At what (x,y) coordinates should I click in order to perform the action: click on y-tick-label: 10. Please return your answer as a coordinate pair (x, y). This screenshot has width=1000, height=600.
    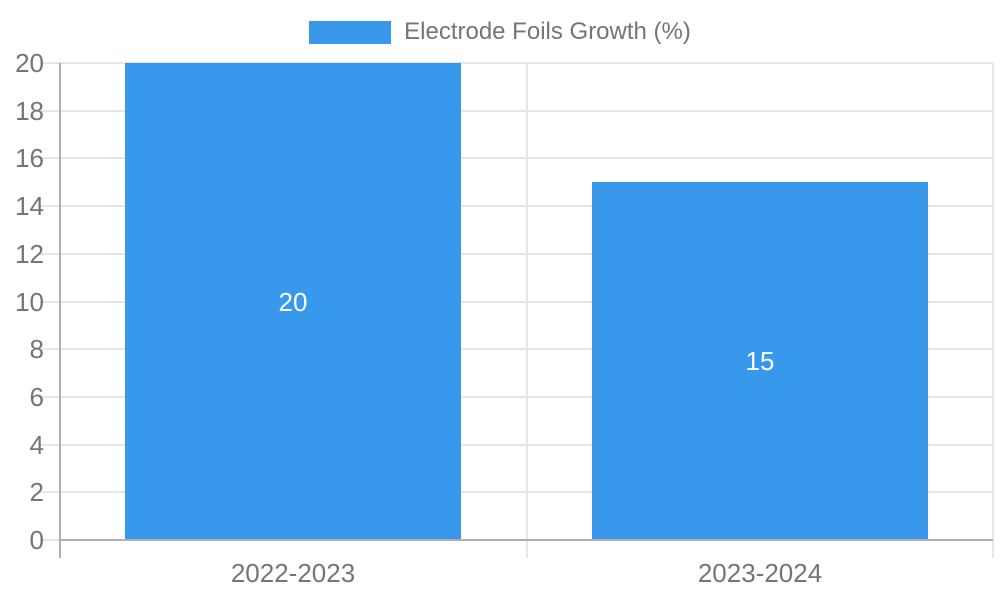
    Looking at the image, I should click on (29, 302).